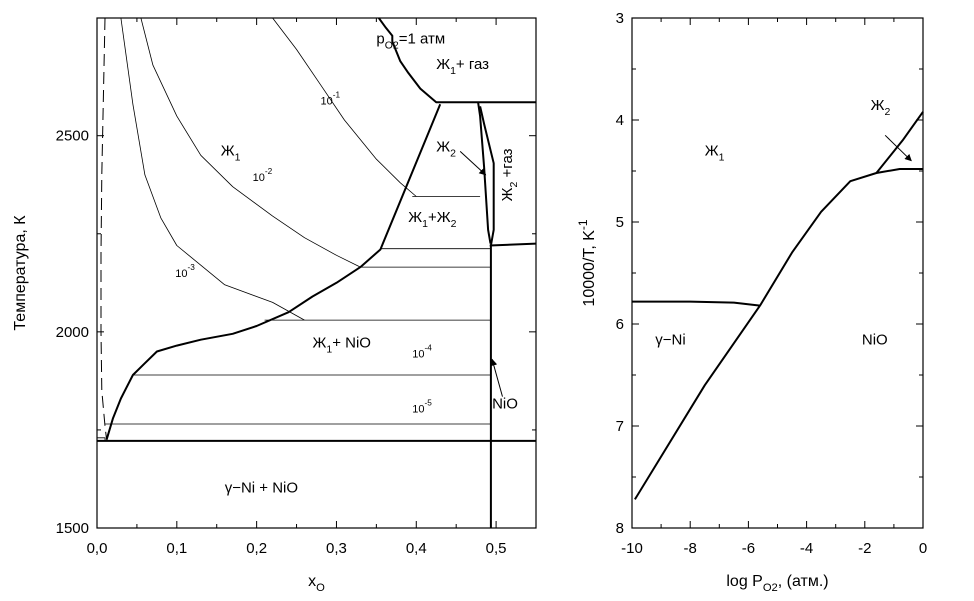 This screenshot has height=601, width=974. I want to click on y-tick-label: 1500, so click(72, 528).